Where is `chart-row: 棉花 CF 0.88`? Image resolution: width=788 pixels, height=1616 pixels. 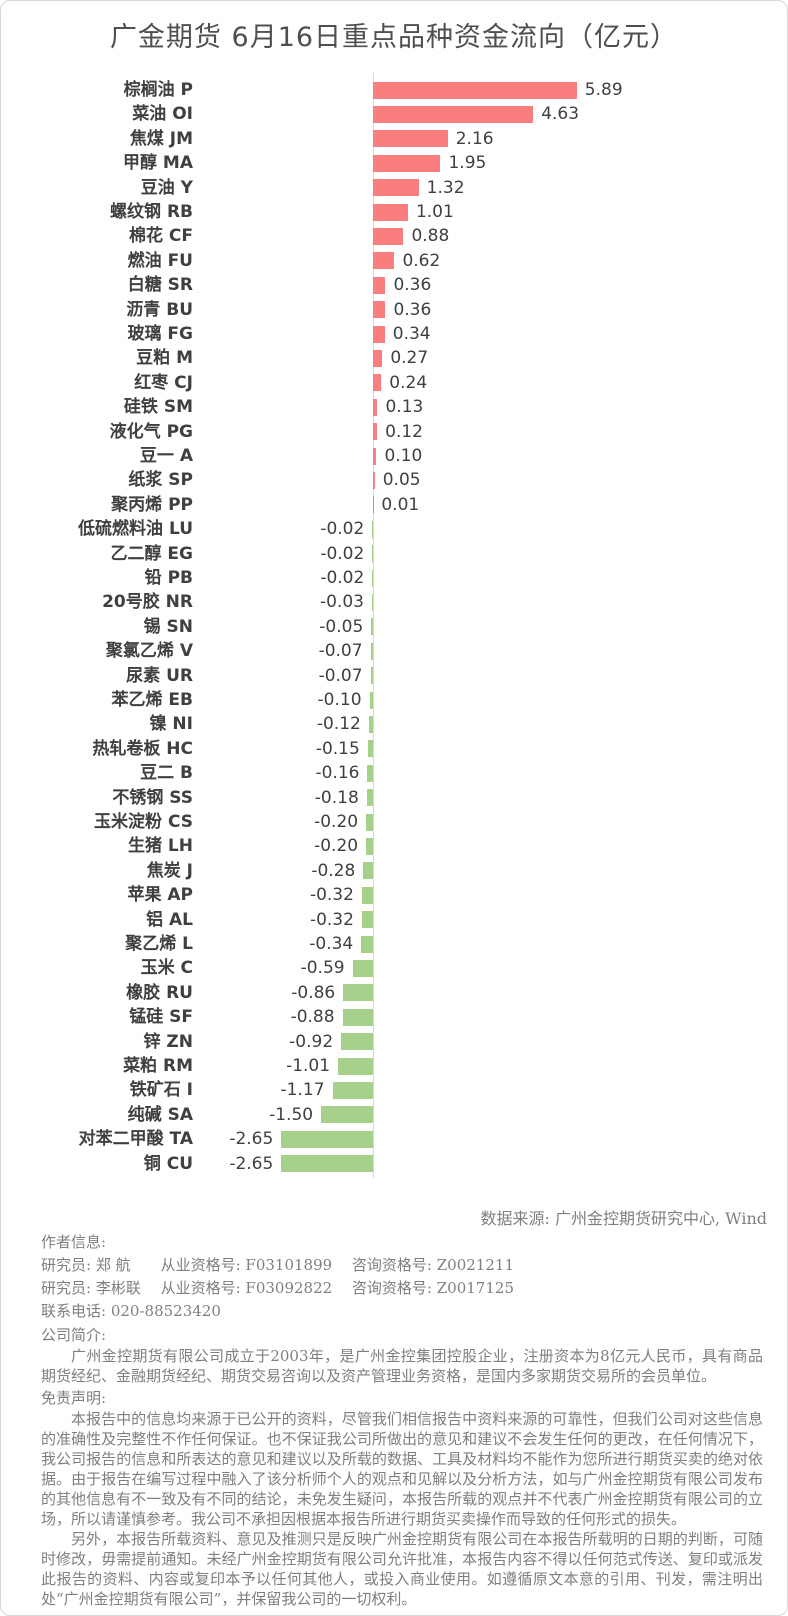
chart-row: 棉花 CF 0.88 is located at coordinates (394, 236).